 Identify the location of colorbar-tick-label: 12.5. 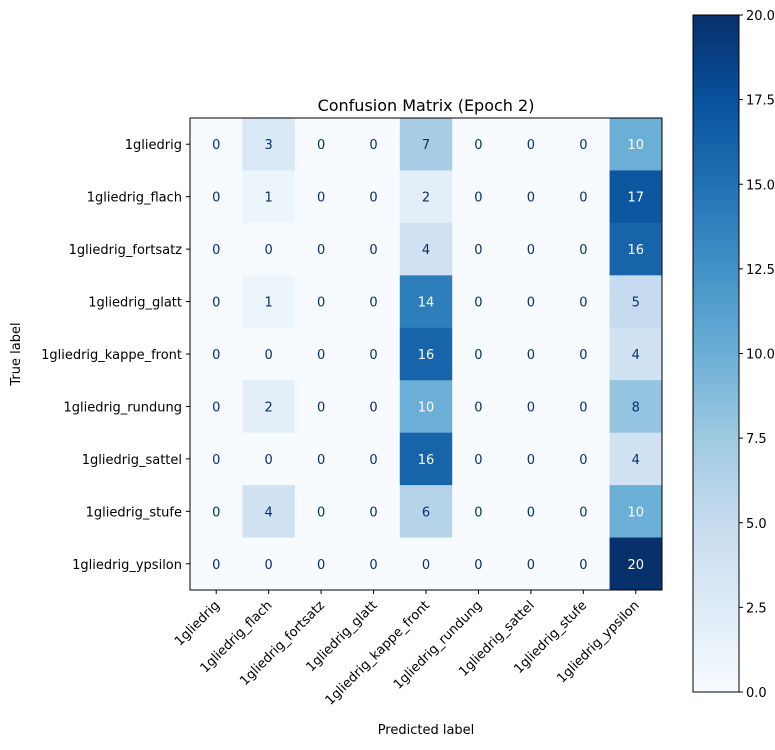
(760, 270).